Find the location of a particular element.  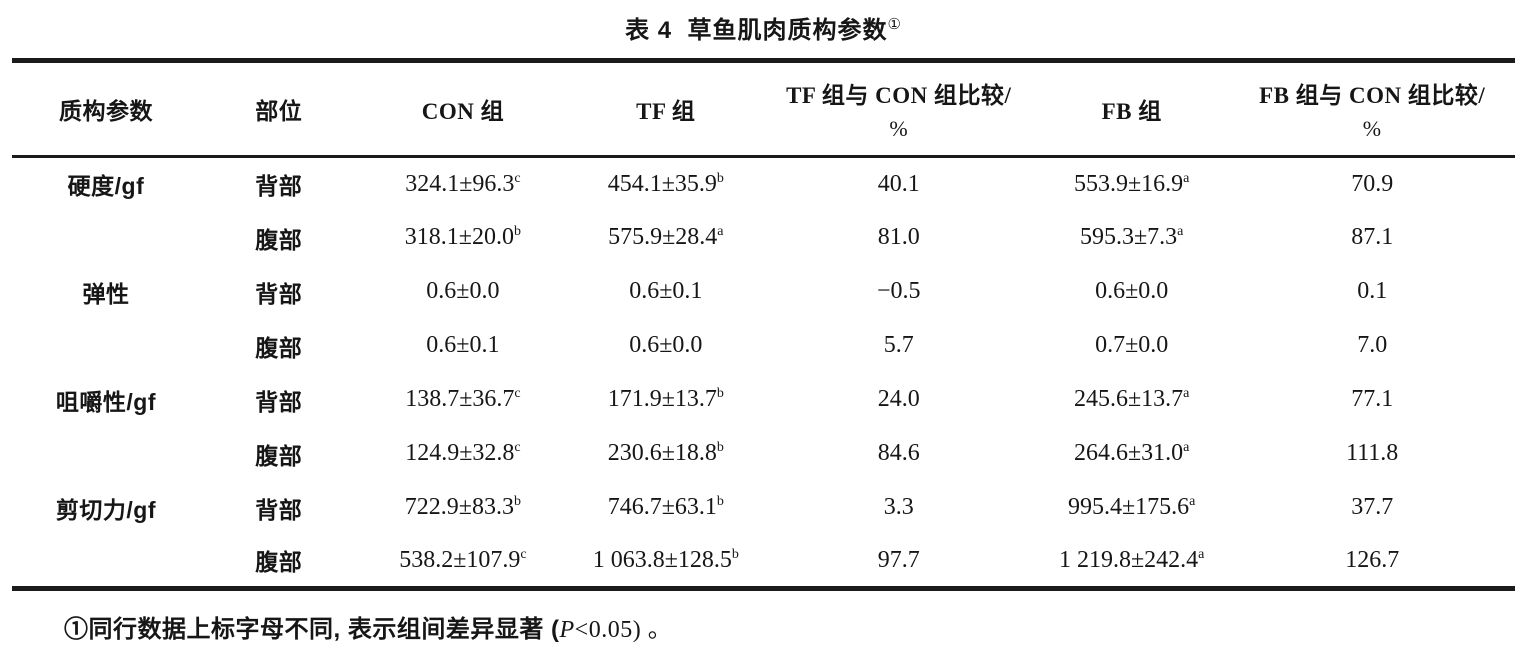

table-caption: 表 4 草鱼肌肉质构参数① is located at coordinates (763, 29).